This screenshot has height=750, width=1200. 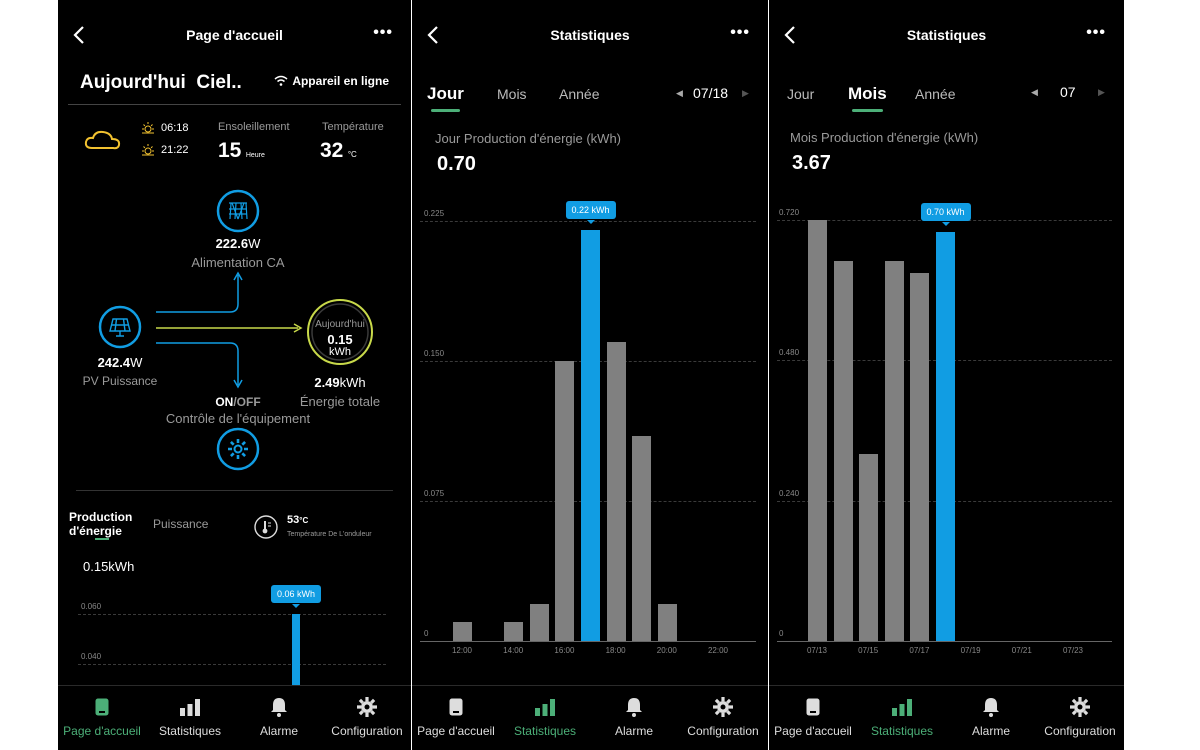 I want to click on gear-icon, so click(x=238, y=449).